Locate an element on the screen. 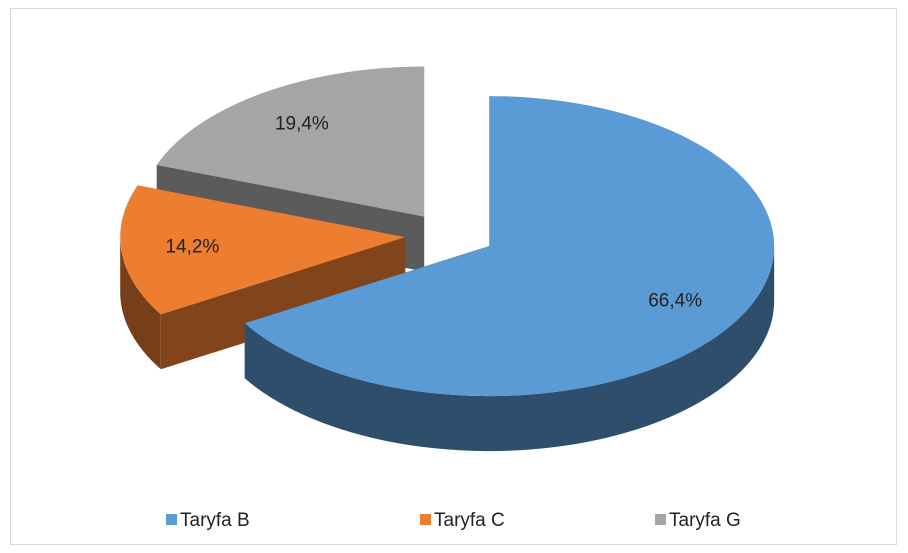  legend-label: Taryfa C is located at coordinates (469, 520).